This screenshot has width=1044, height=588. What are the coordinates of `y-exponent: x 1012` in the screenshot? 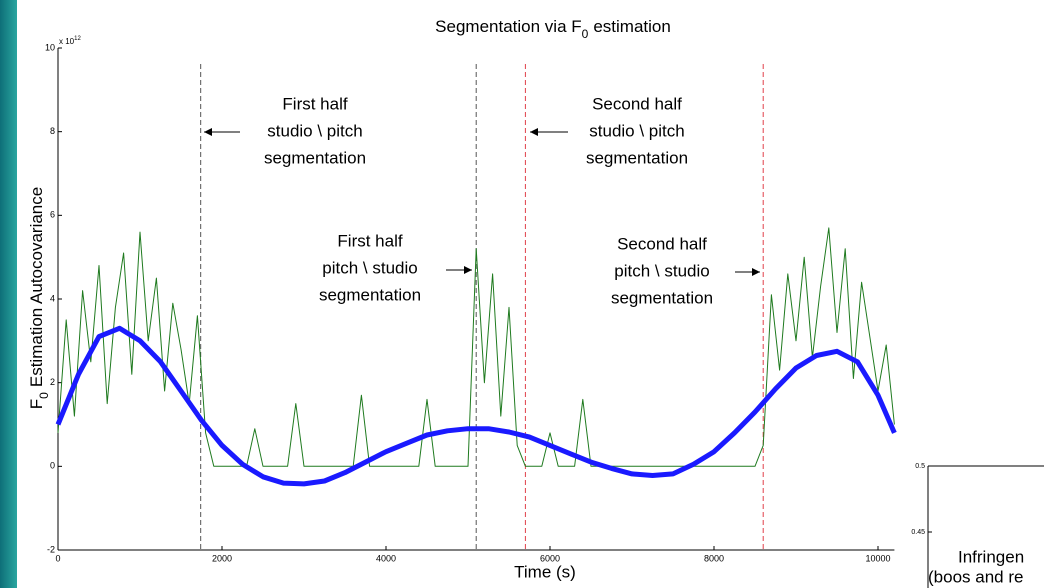 It's located at (70, 41).